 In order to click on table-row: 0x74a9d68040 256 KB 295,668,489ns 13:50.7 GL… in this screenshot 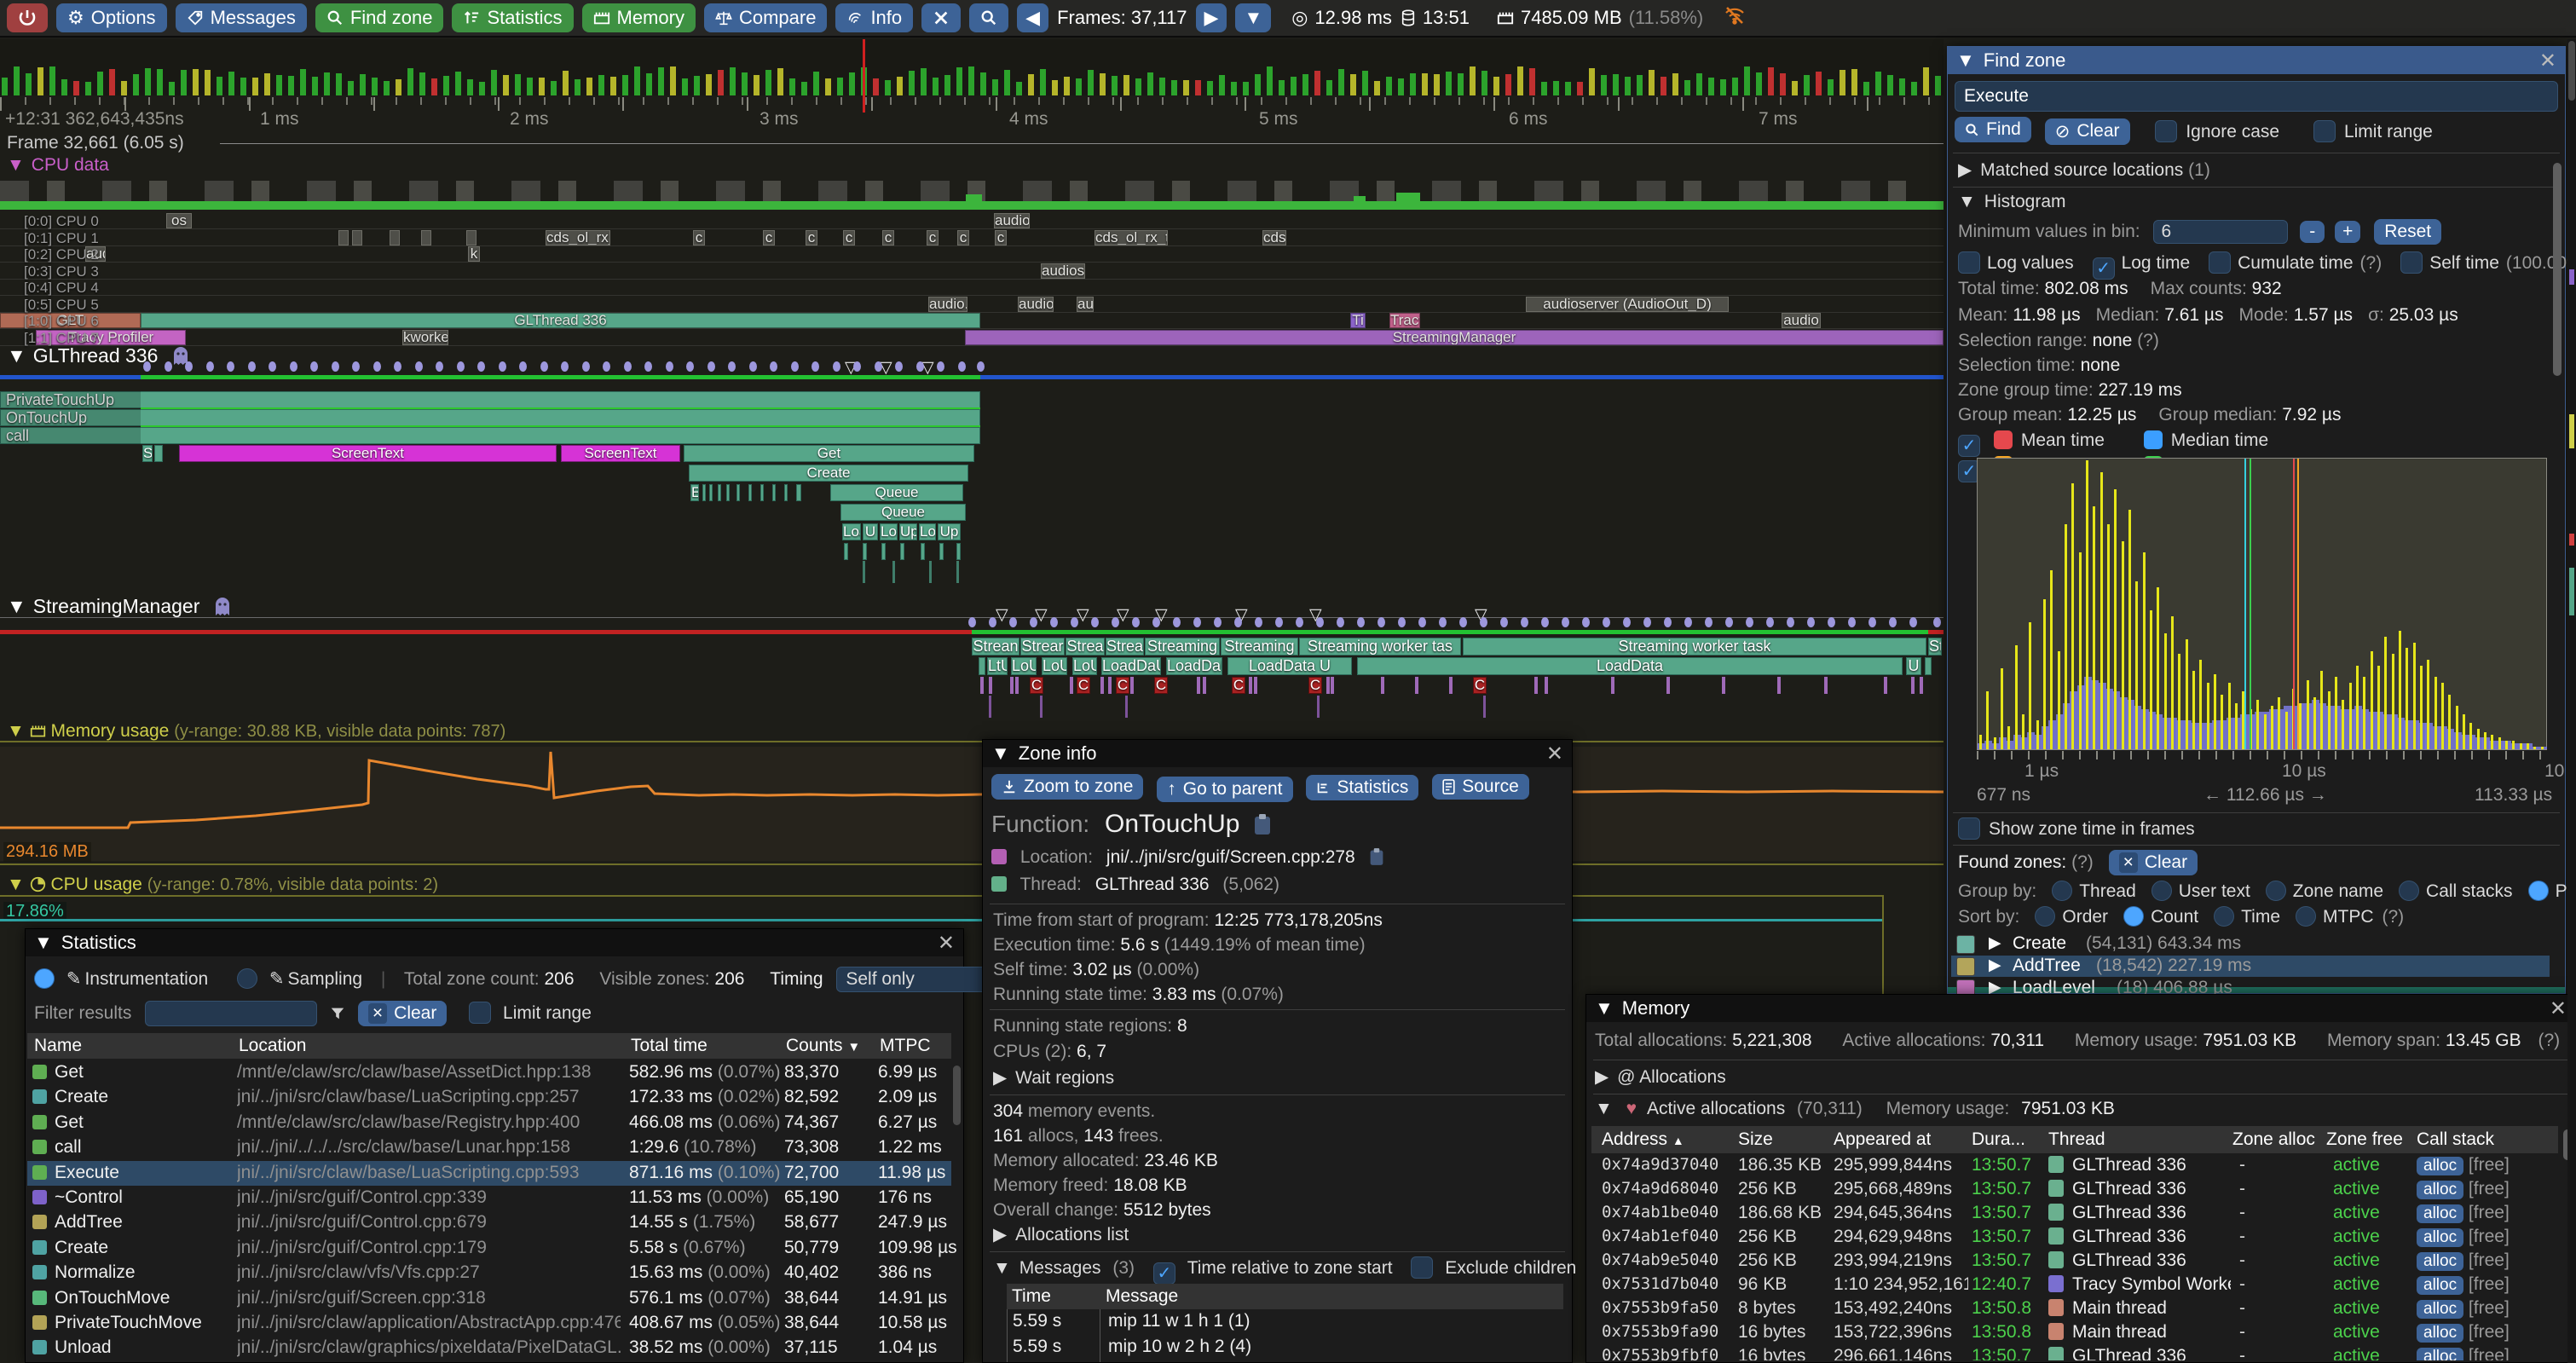, I will do `click(2067, 1189)`.